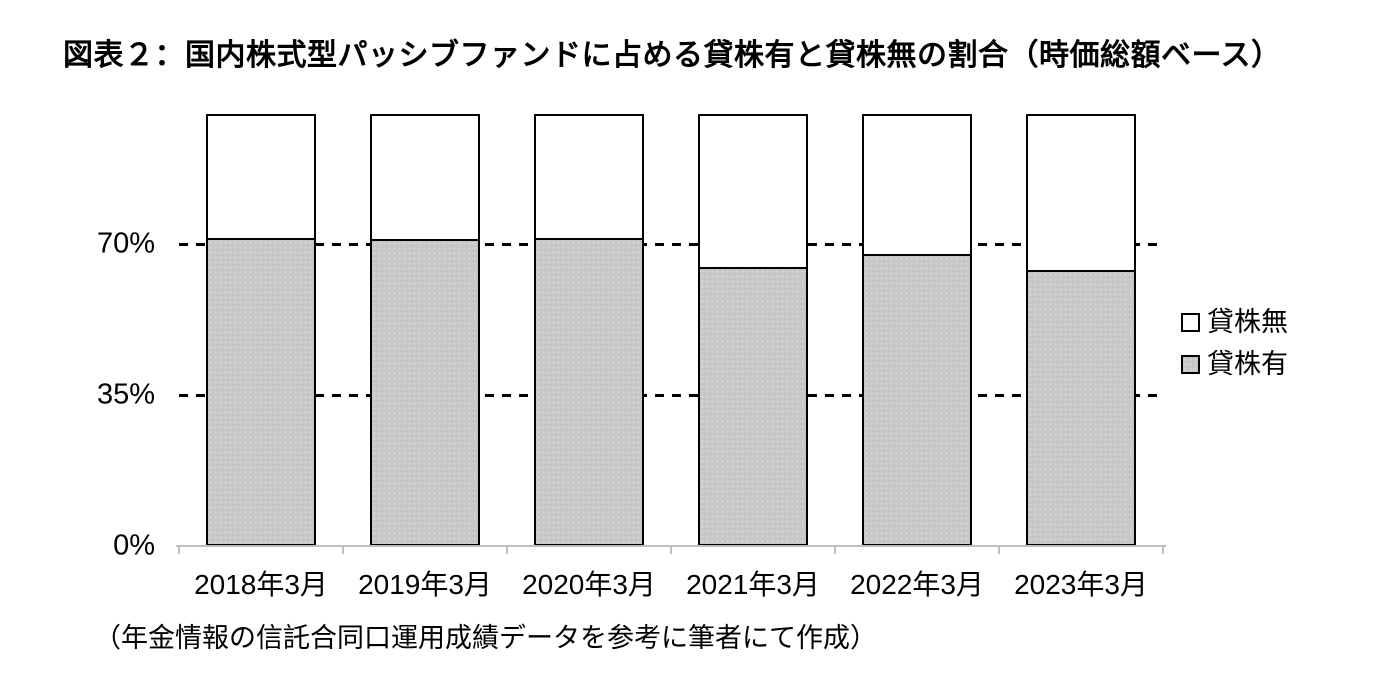  Describe the element at coordinates (125, 243) in the screenshot. I see `y-tick-label-70%: 70%` at that location.